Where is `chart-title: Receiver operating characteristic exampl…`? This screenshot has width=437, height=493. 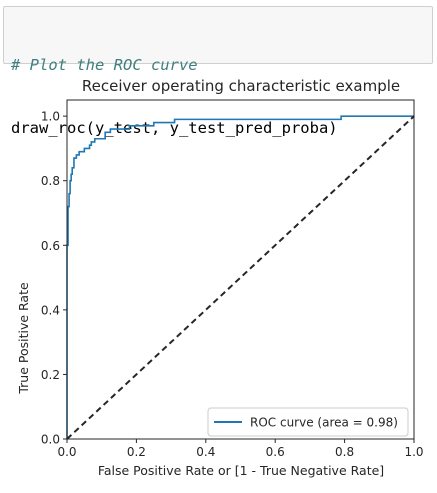
chart-title: Receiver operating characteristic exampl… is located at coordinates (241, 86).